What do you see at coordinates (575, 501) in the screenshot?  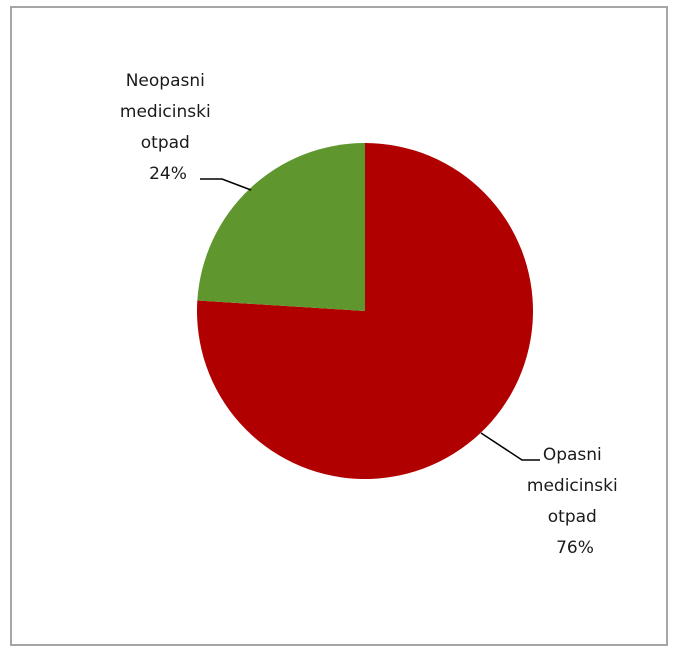 I see `slice-label-opasni: Opasni medicinski otpad 76%` at bounding box center [575, 501].